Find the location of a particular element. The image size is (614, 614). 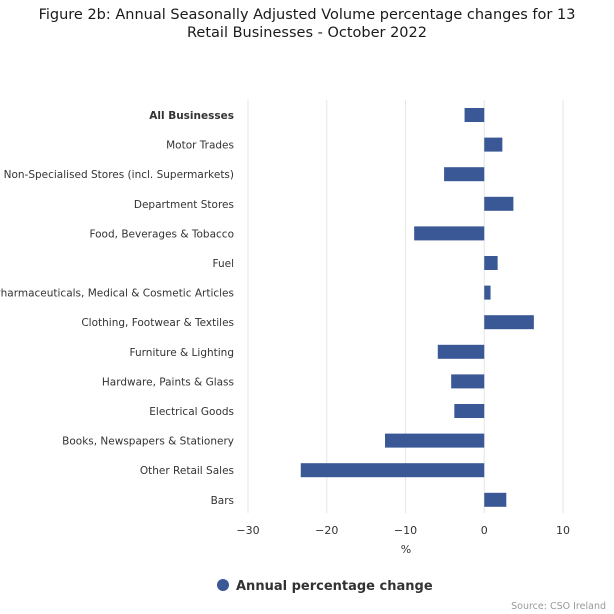

legend-marker is located at coordinates (223, 585).